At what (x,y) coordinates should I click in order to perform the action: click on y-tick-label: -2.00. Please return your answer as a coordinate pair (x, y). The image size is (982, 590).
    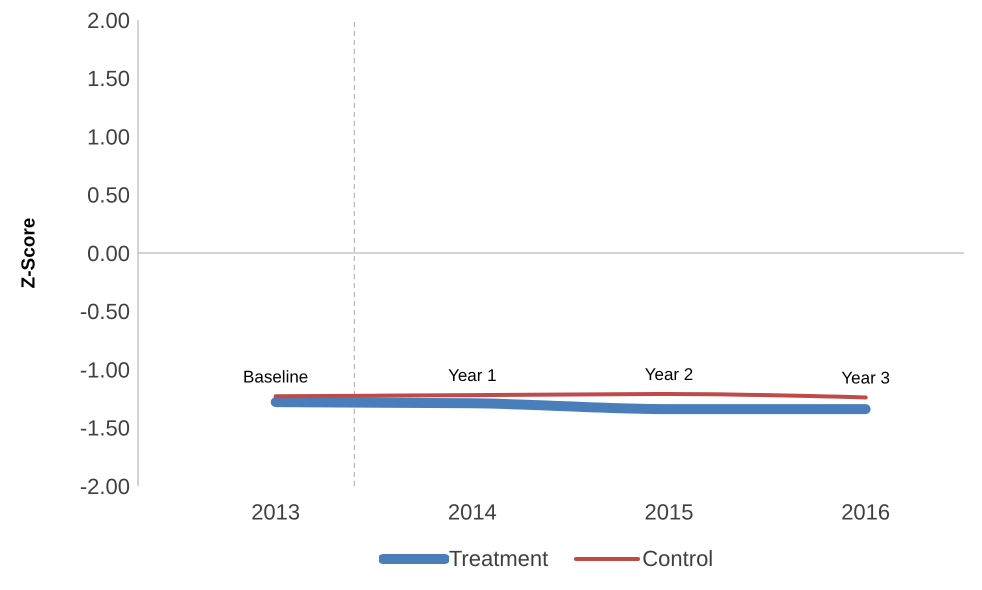
    Looking at the image, I should click on (105, 486).